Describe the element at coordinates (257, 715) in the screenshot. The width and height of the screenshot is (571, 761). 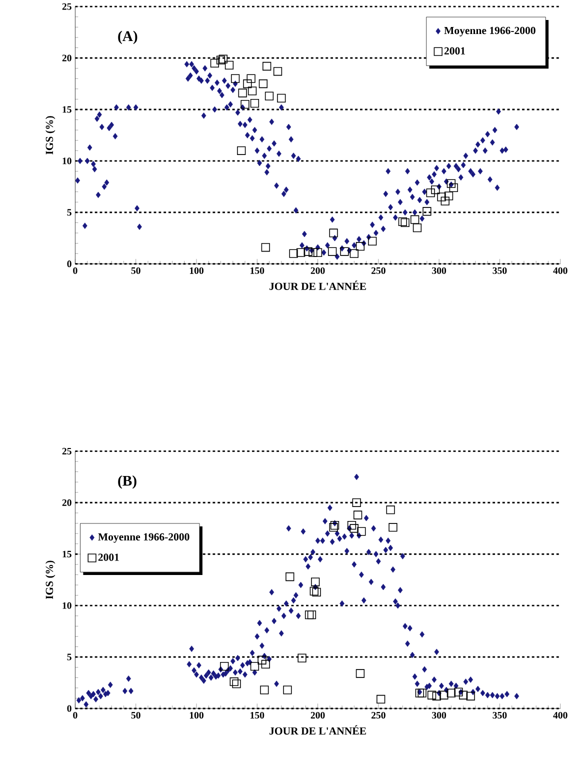
I see `x-tick-label: 150` at that location.